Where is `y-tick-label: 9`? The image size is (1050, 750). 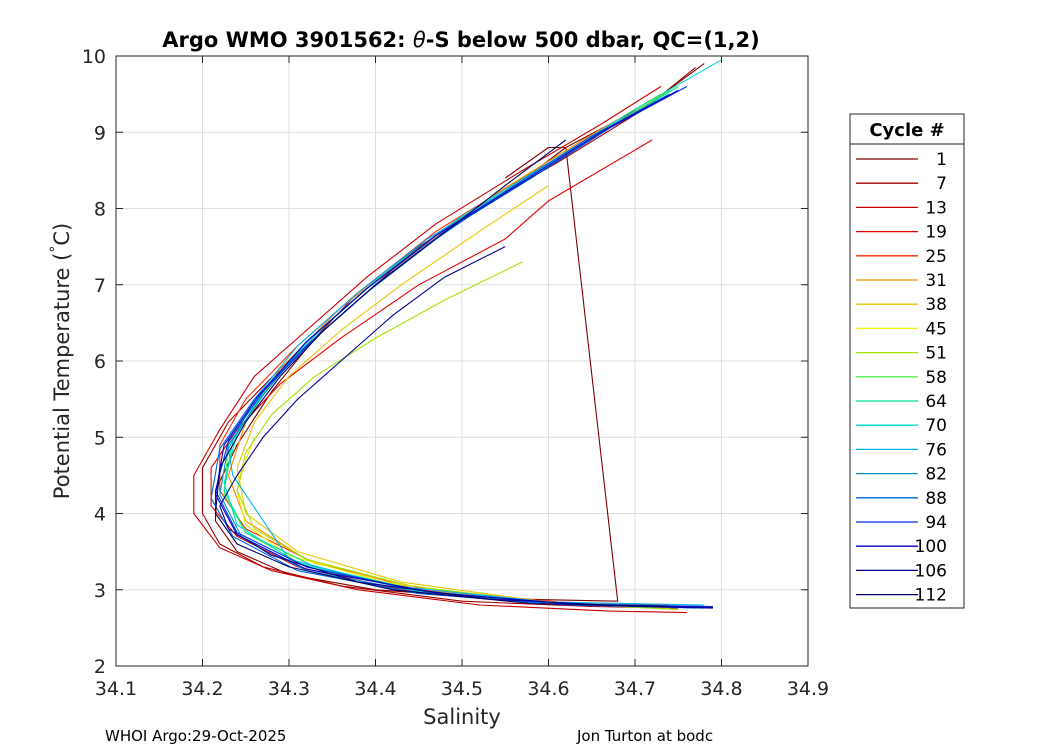 y-tick-label: 9 is located at coordinates (100, 133).